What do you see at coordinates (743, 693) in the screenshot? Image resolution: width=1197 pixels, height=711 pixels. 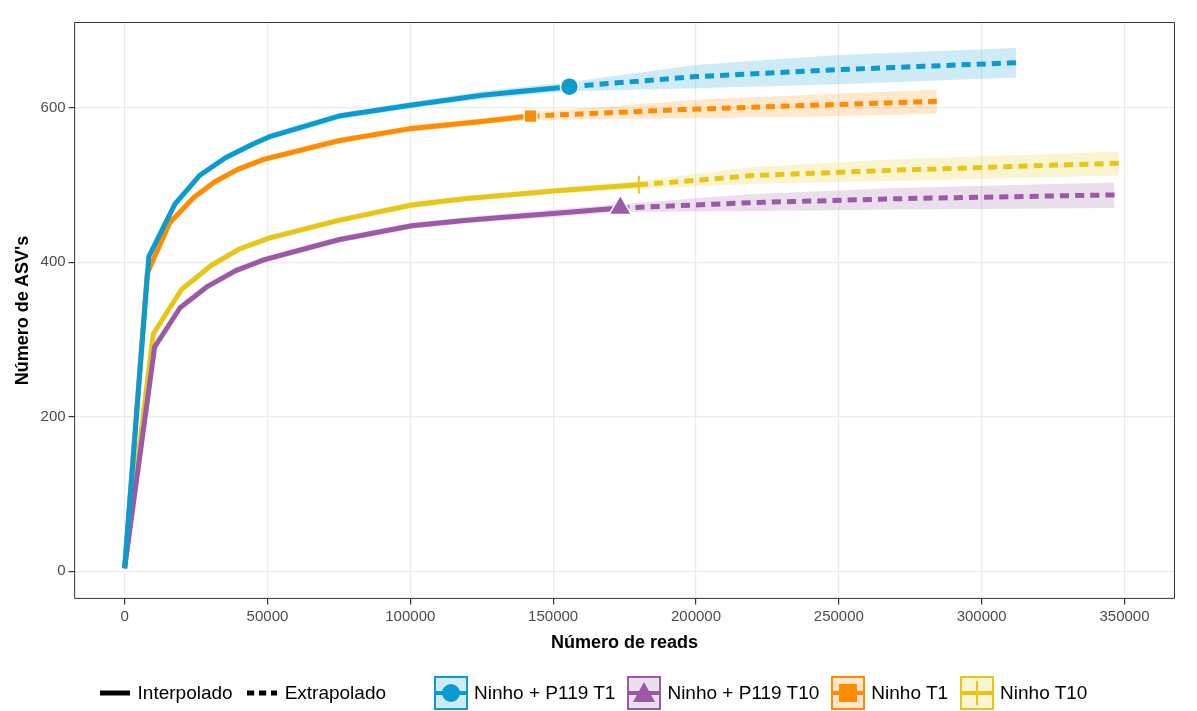 I see `legend-label: Ninho + P119 T10` at bounding box center [743, 693].